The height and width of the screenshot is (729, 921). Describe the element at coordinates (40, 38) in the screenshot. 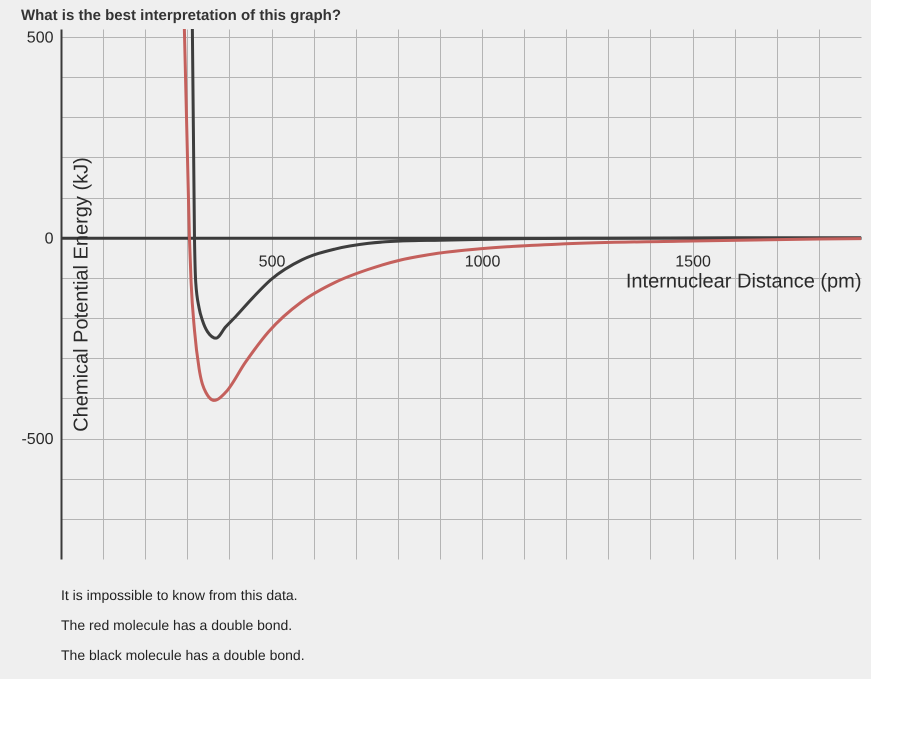

I see `y-tick-label: 500` at that location.